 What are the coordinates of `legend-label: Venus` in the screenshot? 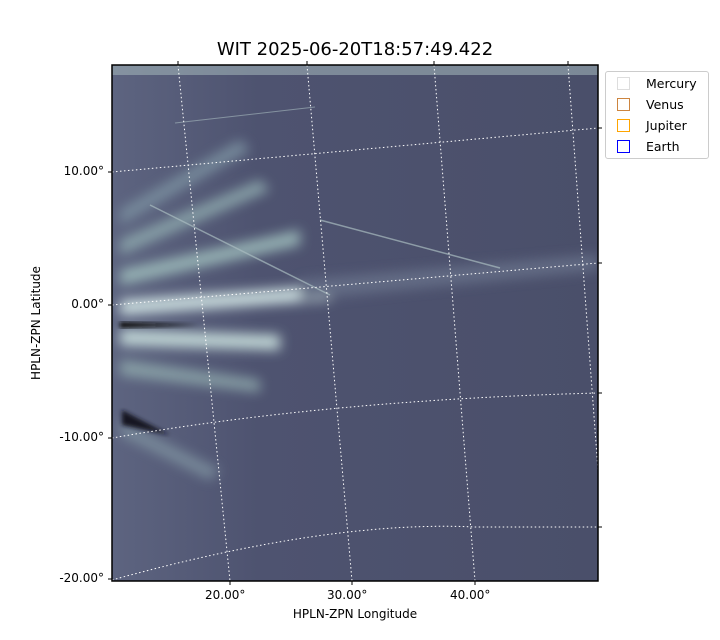 It's located at (665, 104).